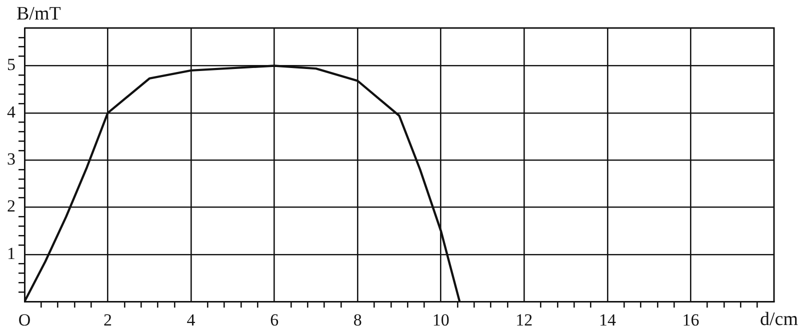 The image size is (800, 336). What do you see at coordinates (691, 320) in the screenshot?
I see `x-tick-label: 16` at bounding box center [691, 320].